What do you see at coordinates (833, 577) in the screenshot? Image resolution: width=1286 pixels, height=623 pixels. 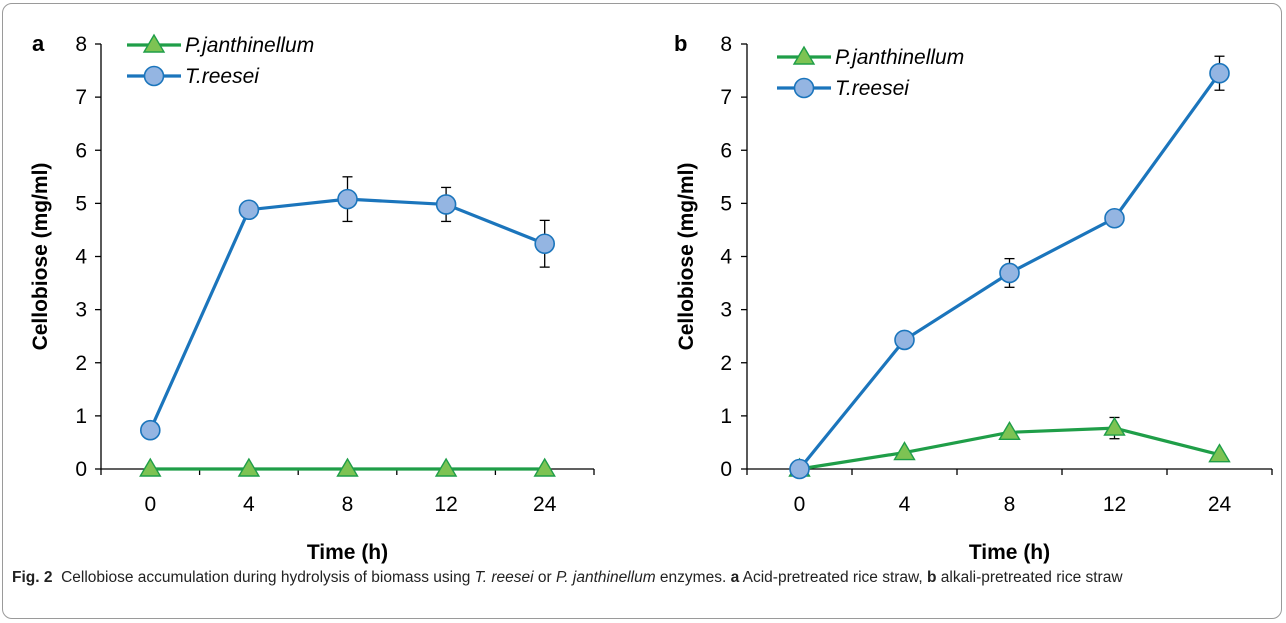 I see `caption-text-4: Acid-pretreated rice straw,` at bounding box center [833, 577].